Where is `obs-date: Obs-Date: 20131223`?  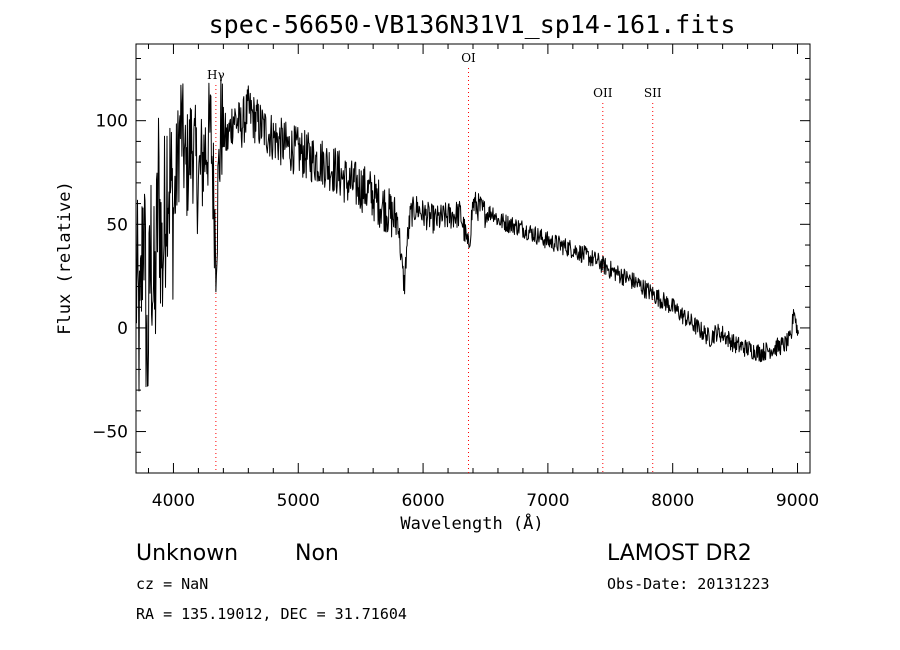 obs-date: Obs-Date: 20131223 is located at coordinates (688, 584).